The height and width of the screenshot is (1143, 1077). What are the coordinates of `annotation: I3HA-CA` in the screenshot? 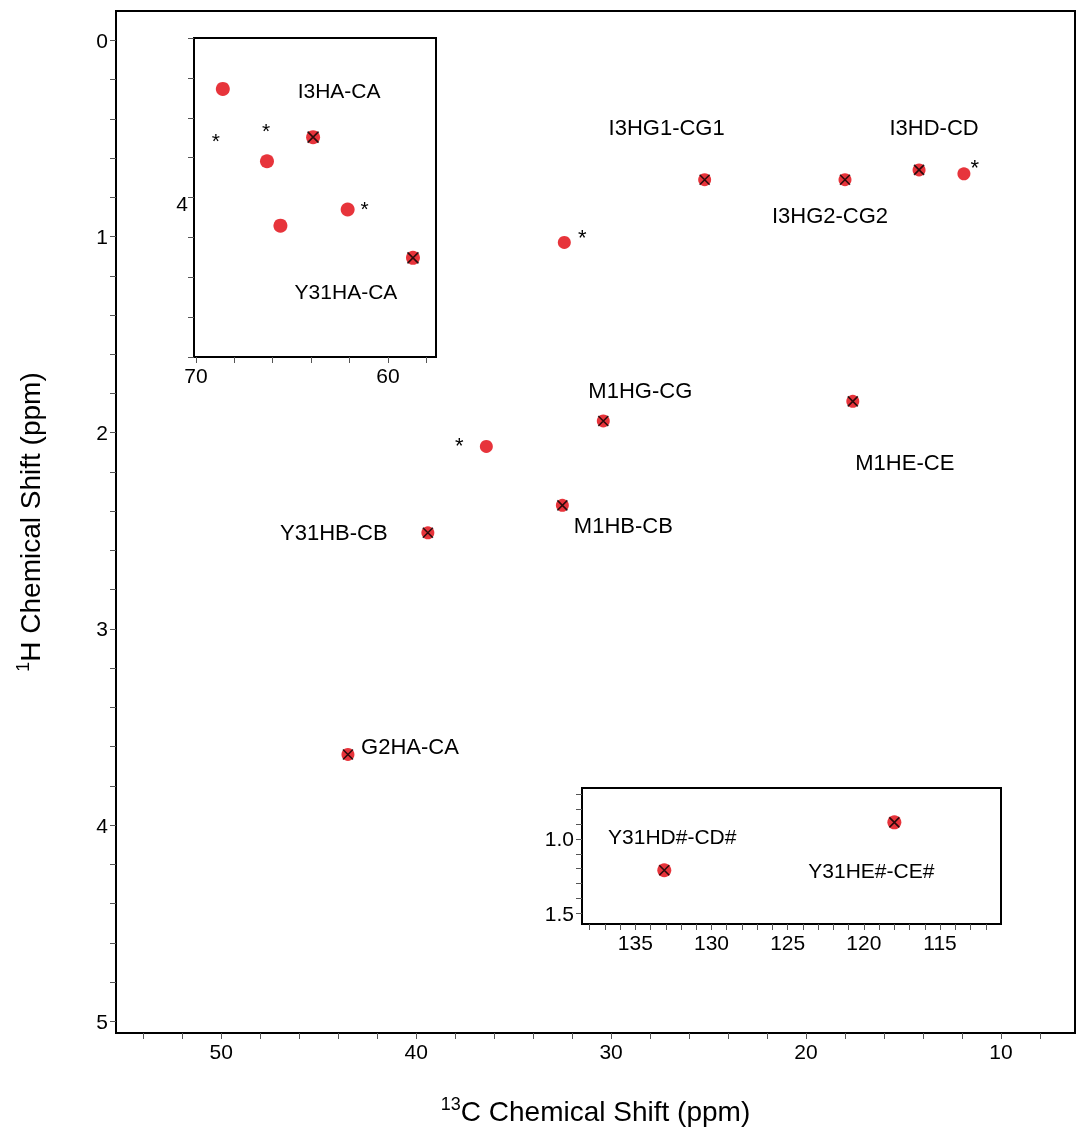 It's located at (339, 90).